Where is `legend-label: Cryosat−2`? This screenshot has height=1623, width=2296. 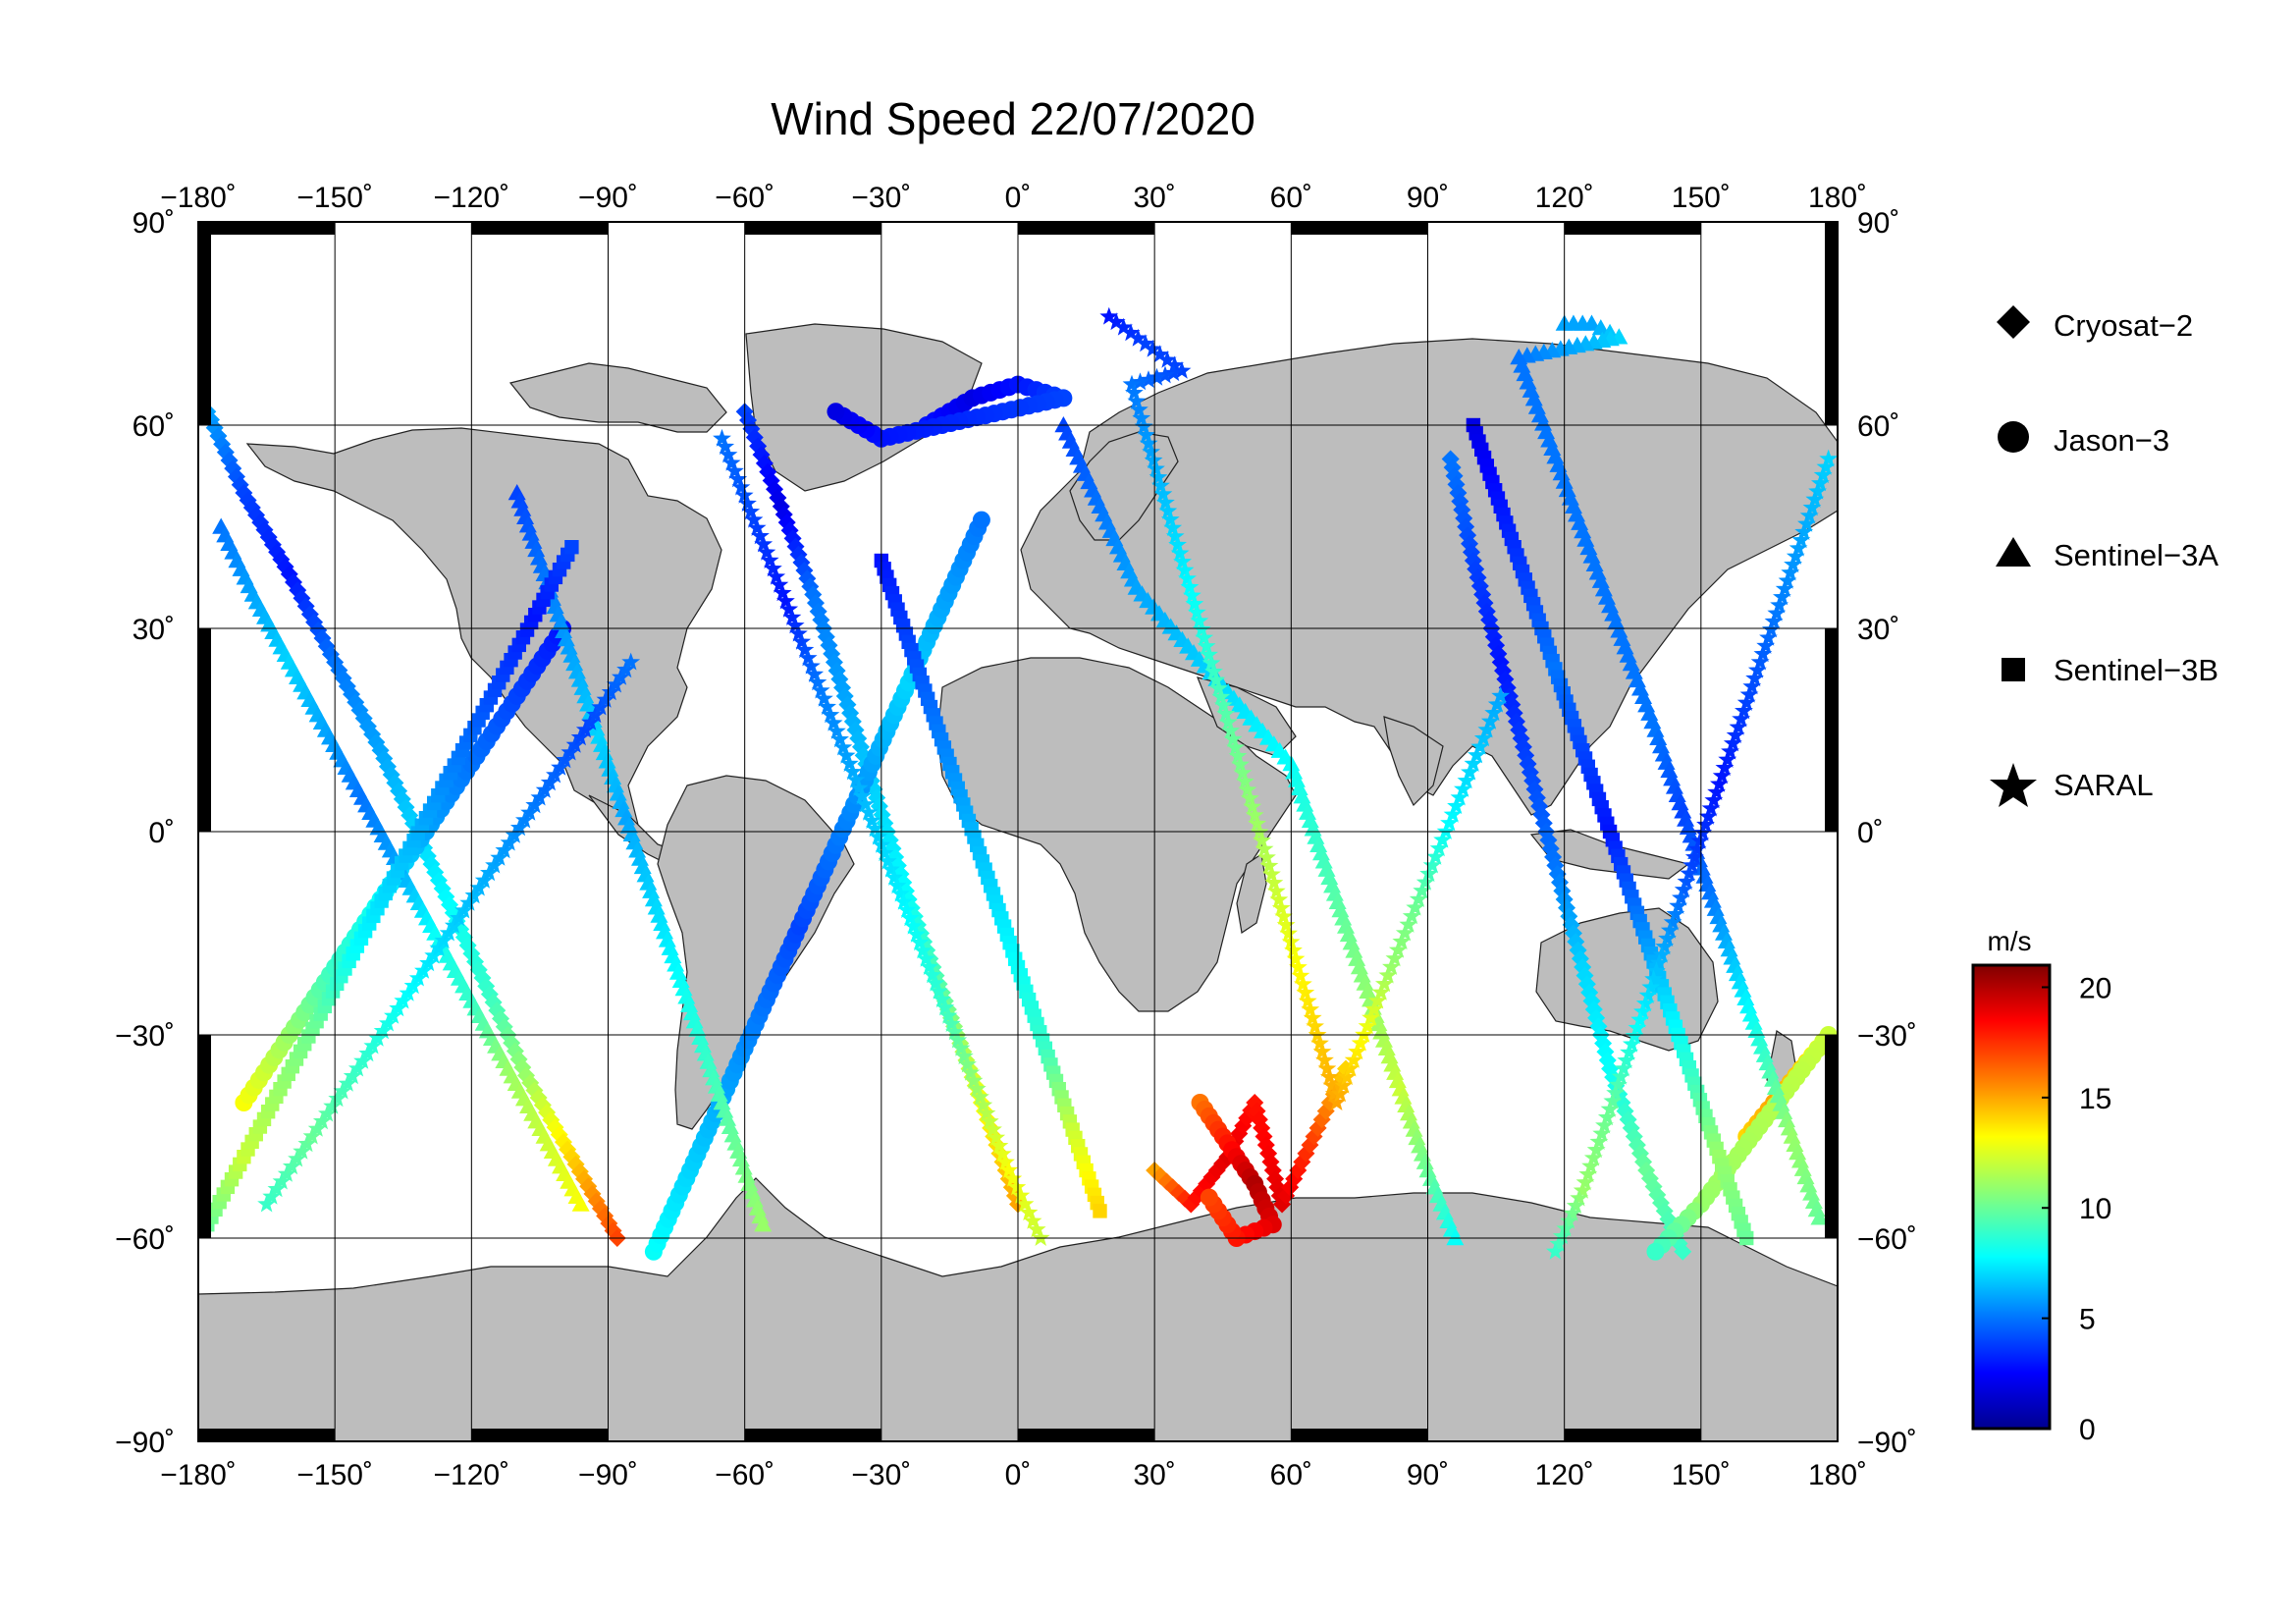
legend-label: Cryosat−2 is located at coordinates (2123, 325).